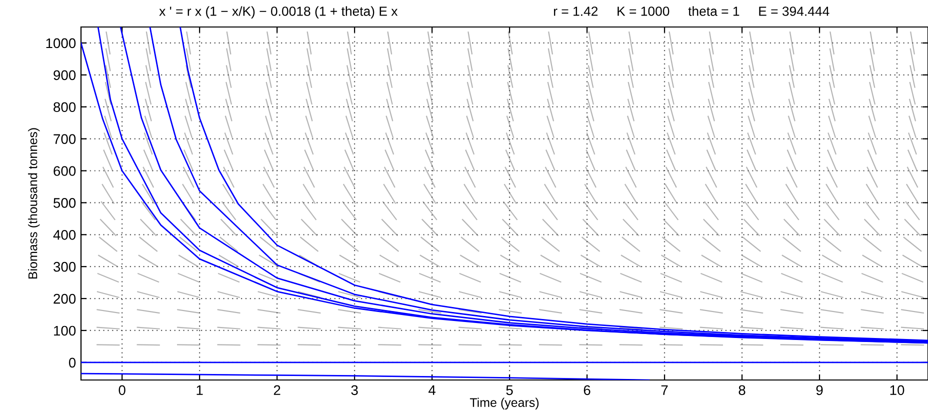  What do you see at coordinates (122, 390) in the screenshot?
I see `x-tick-label: 0` at bounding box center [122, 390].